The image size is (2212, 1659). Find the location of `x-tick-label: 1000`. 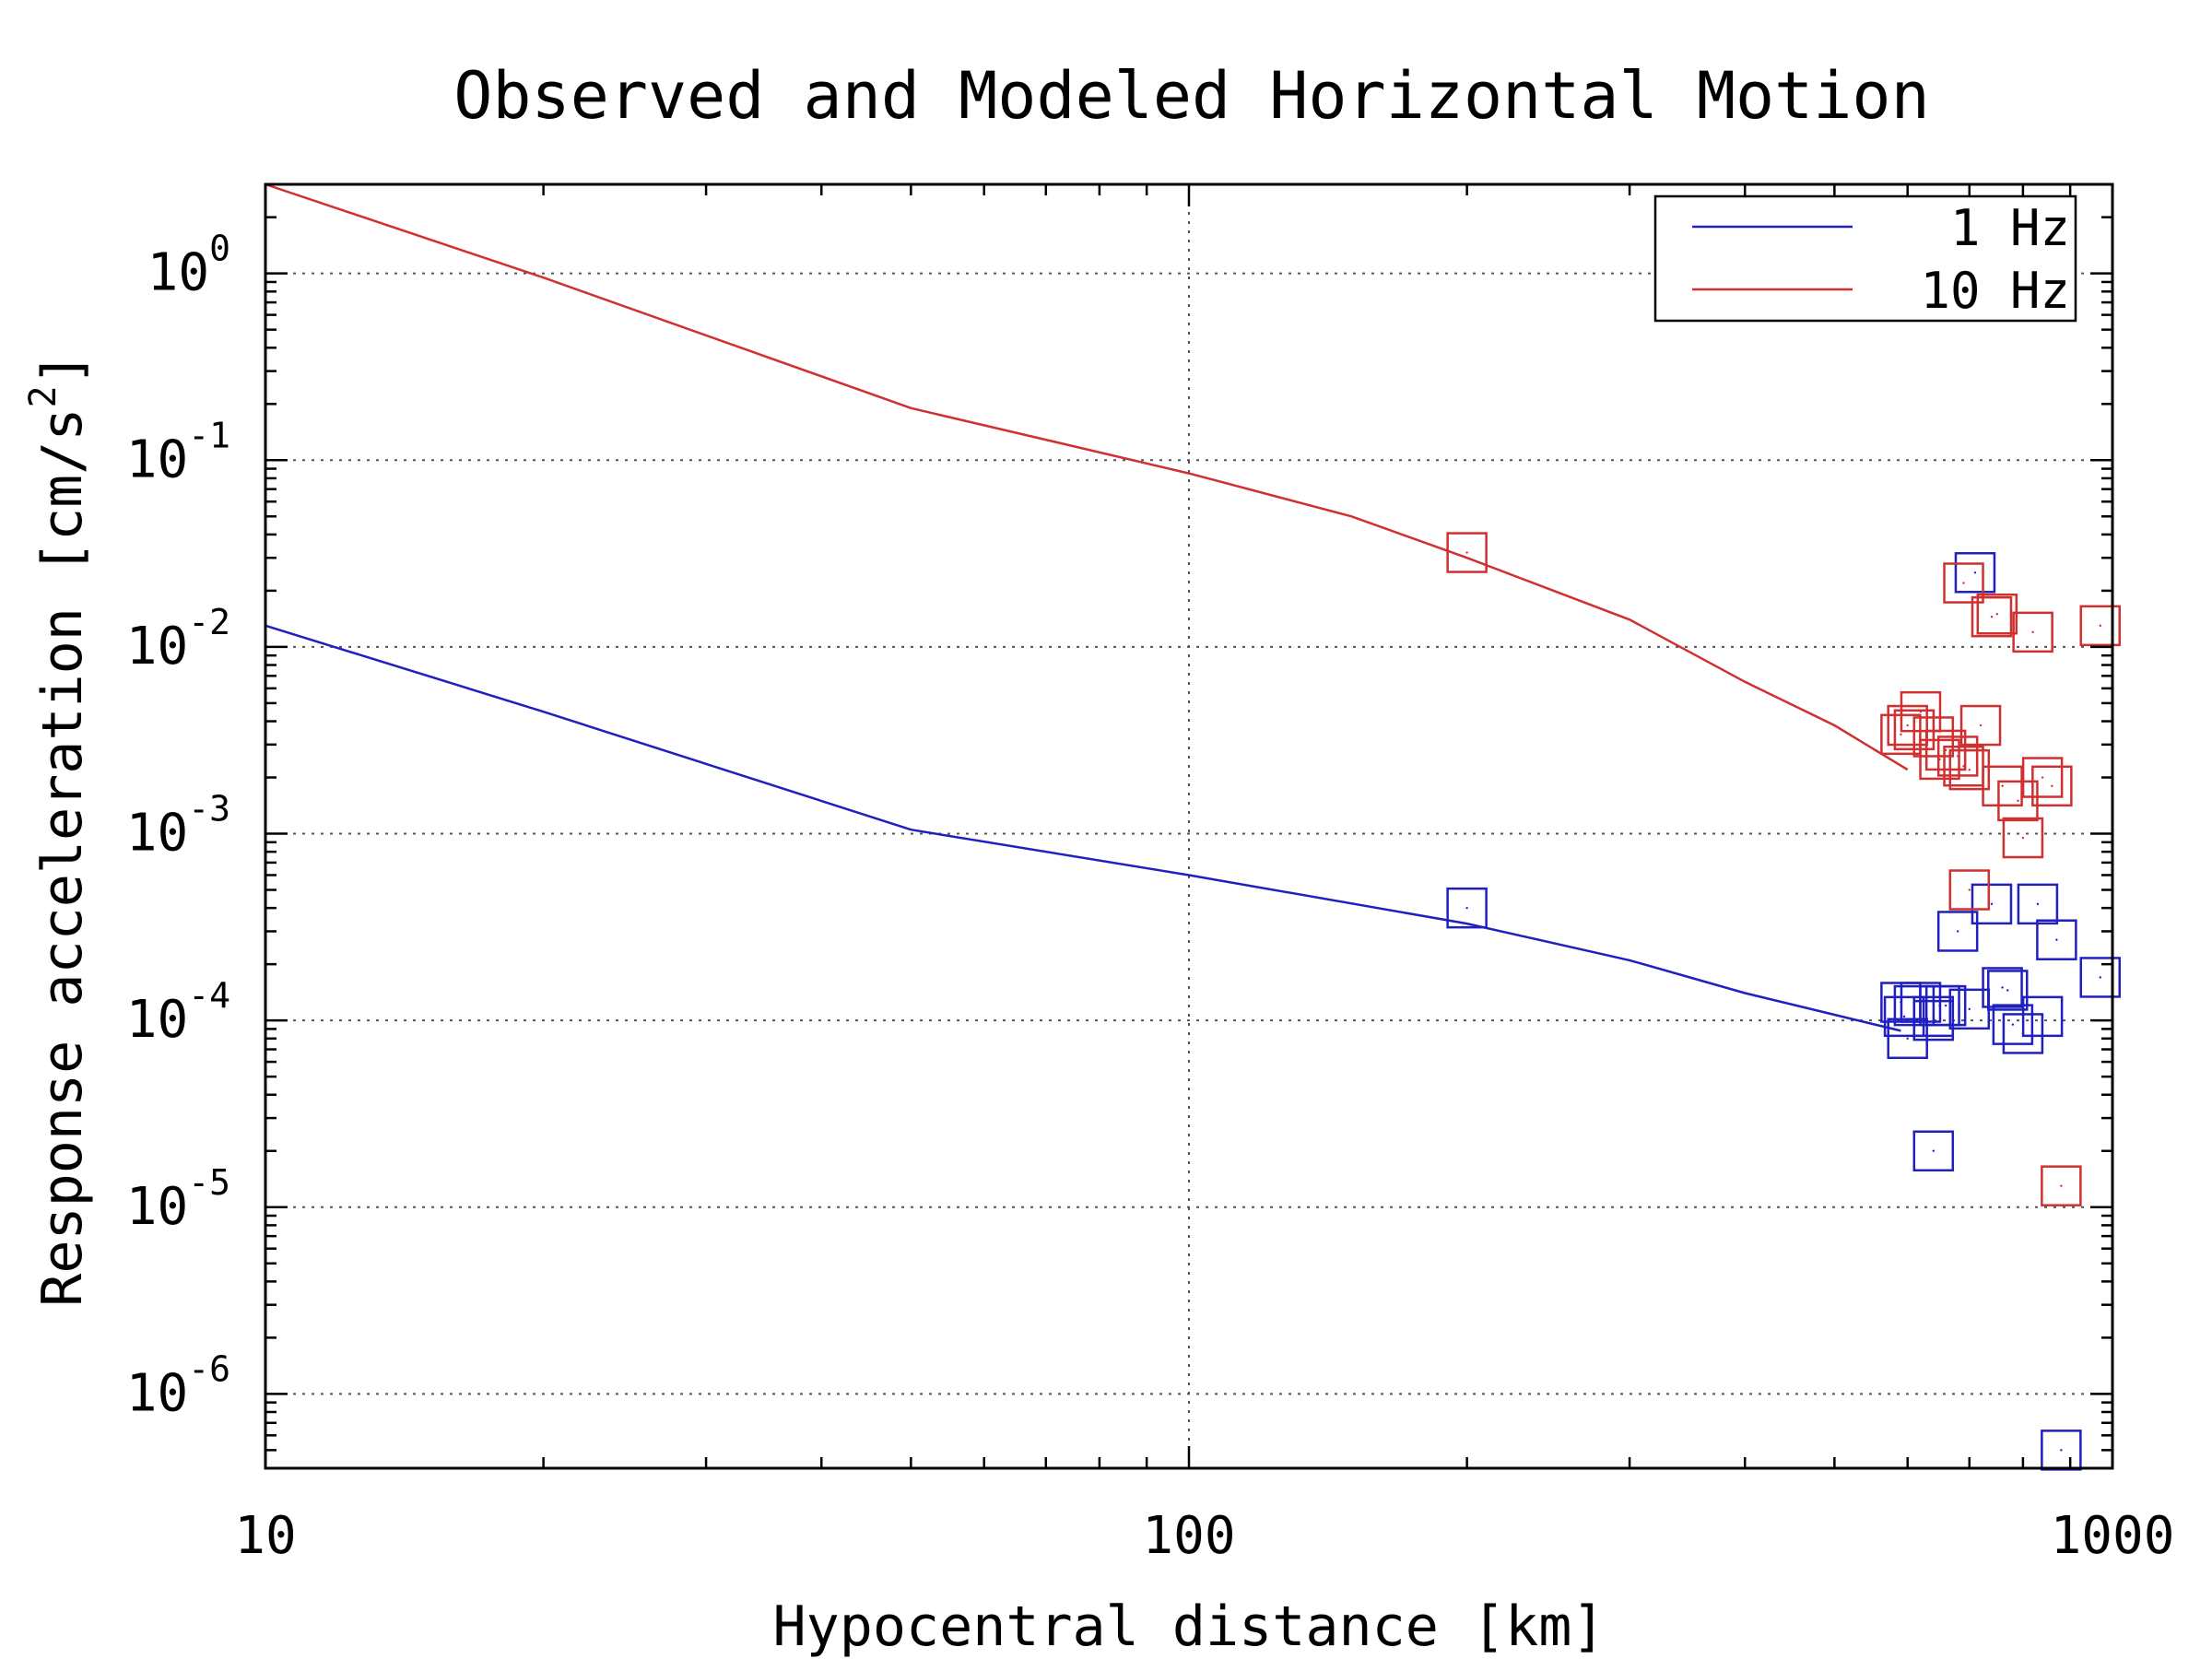

x-tick-label: 1000 is located at coordinates (2113, 1536).